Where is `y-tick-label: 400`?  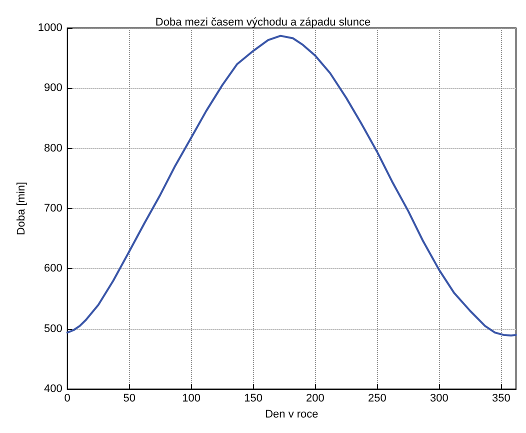 y-tick-label: 400 is located at coordinates (53, 389).